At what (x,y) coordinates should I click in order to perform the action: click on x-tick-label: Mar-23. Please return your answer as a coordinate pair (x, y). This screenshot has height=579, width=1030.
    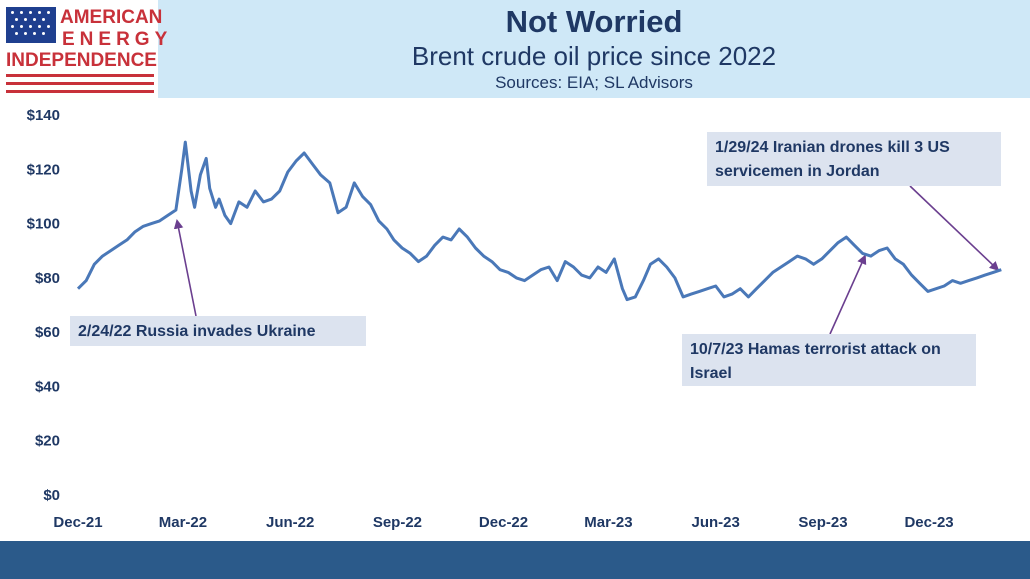
    Looking at the image, I should click on (608, 522).